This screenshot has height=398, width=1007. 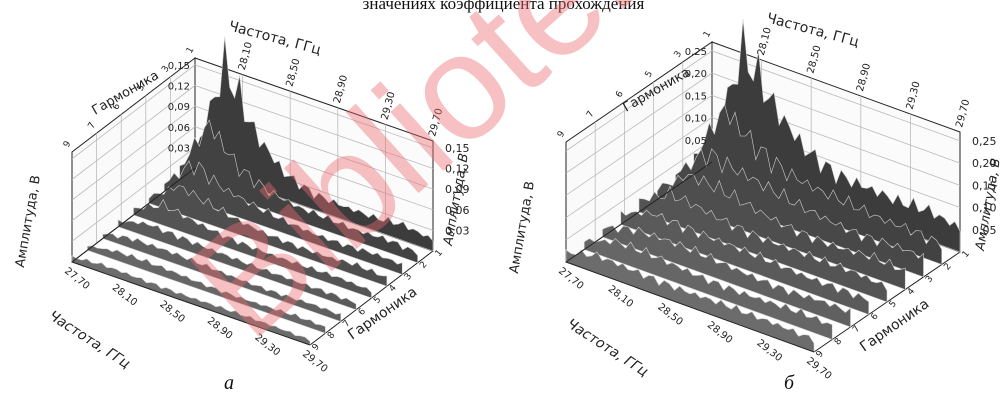 What do you see at coordinates (457, 189) in the screenshot?
I see `z-right-tick-label: 0,09` at bounding box center [457, 189].